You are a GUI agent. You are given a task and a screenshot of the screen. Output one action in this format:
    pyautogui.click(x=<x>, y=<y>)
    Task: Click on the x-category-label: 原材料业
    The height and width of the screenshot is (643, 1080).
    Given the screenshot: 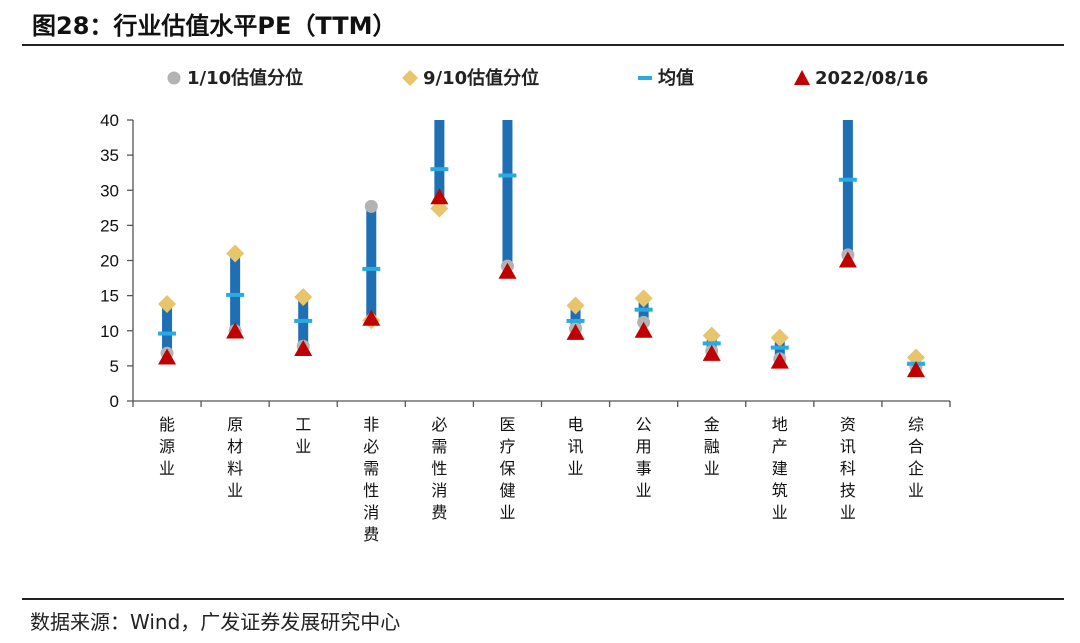 What is the action you would take?
    pyautogui.click(x=235, y=457)
    